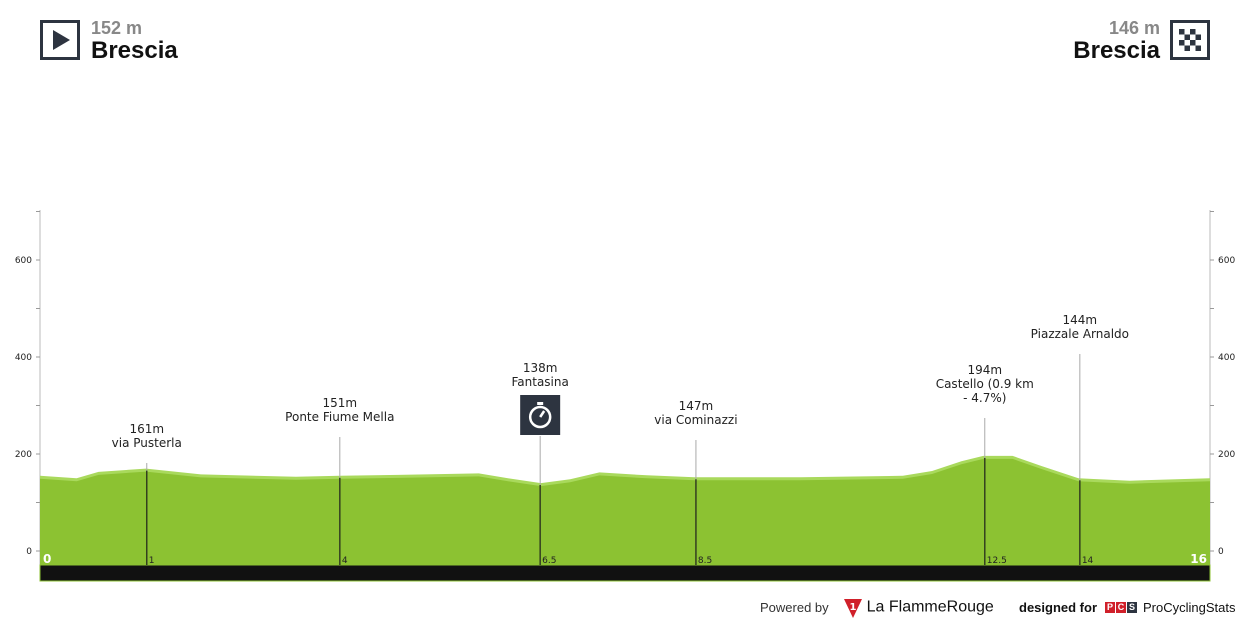 Image resolution: width=1250 pixels, height=625 pixels. What do you see at coordinates (997, 561) in the screenshot?
I see `x-tick-label: 12.5` at bounding box center [997, 561].